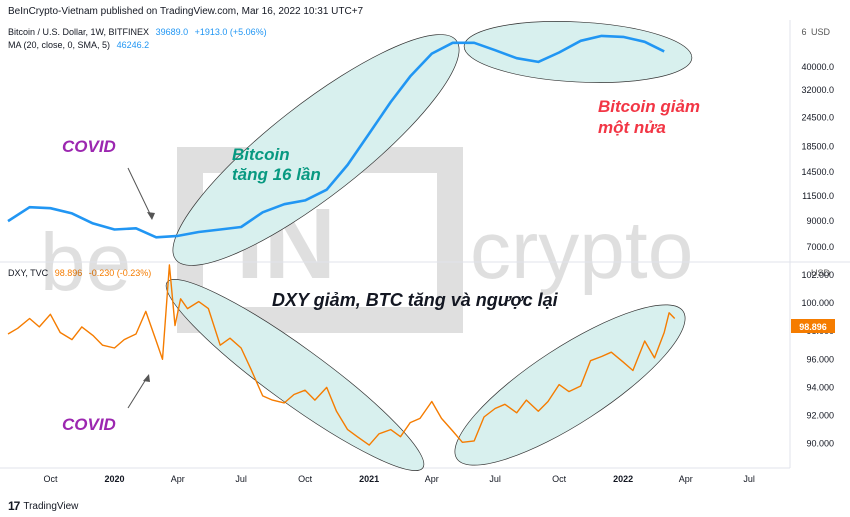 This screenshot has width=850, height=517. Describe the element at coordinates (114, 479) in the screenshot. I see `time-tick-label: 2020` at that location.